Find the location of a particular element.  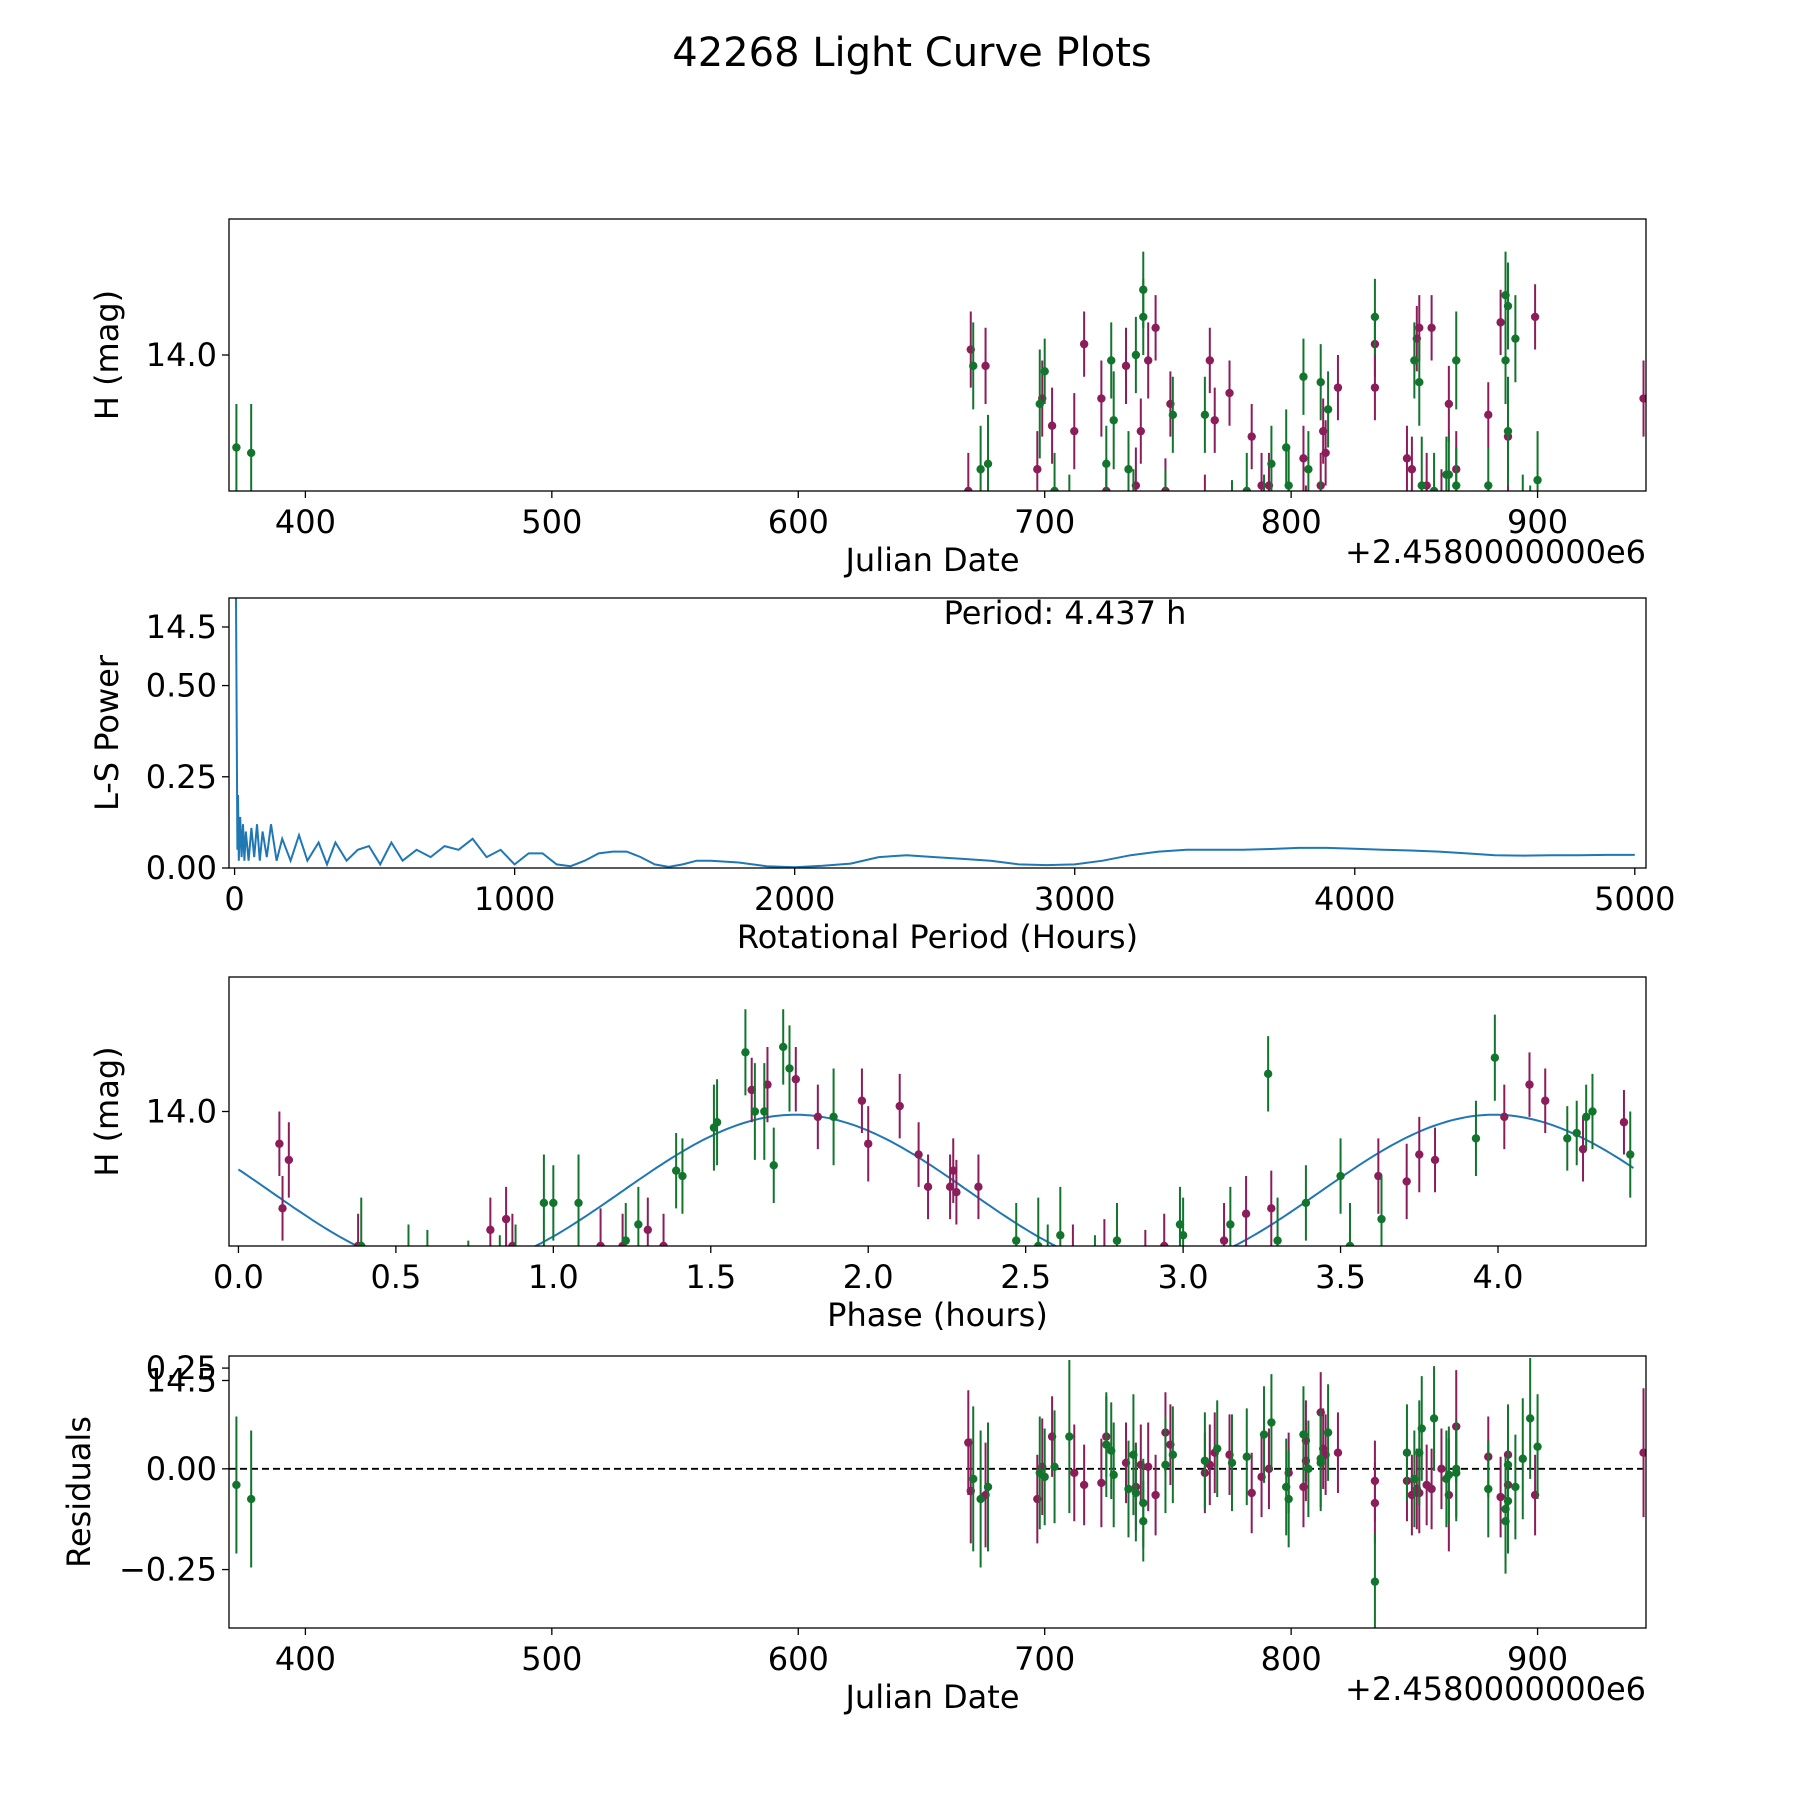

phased-series-b is located at coordinates (996, 1151).